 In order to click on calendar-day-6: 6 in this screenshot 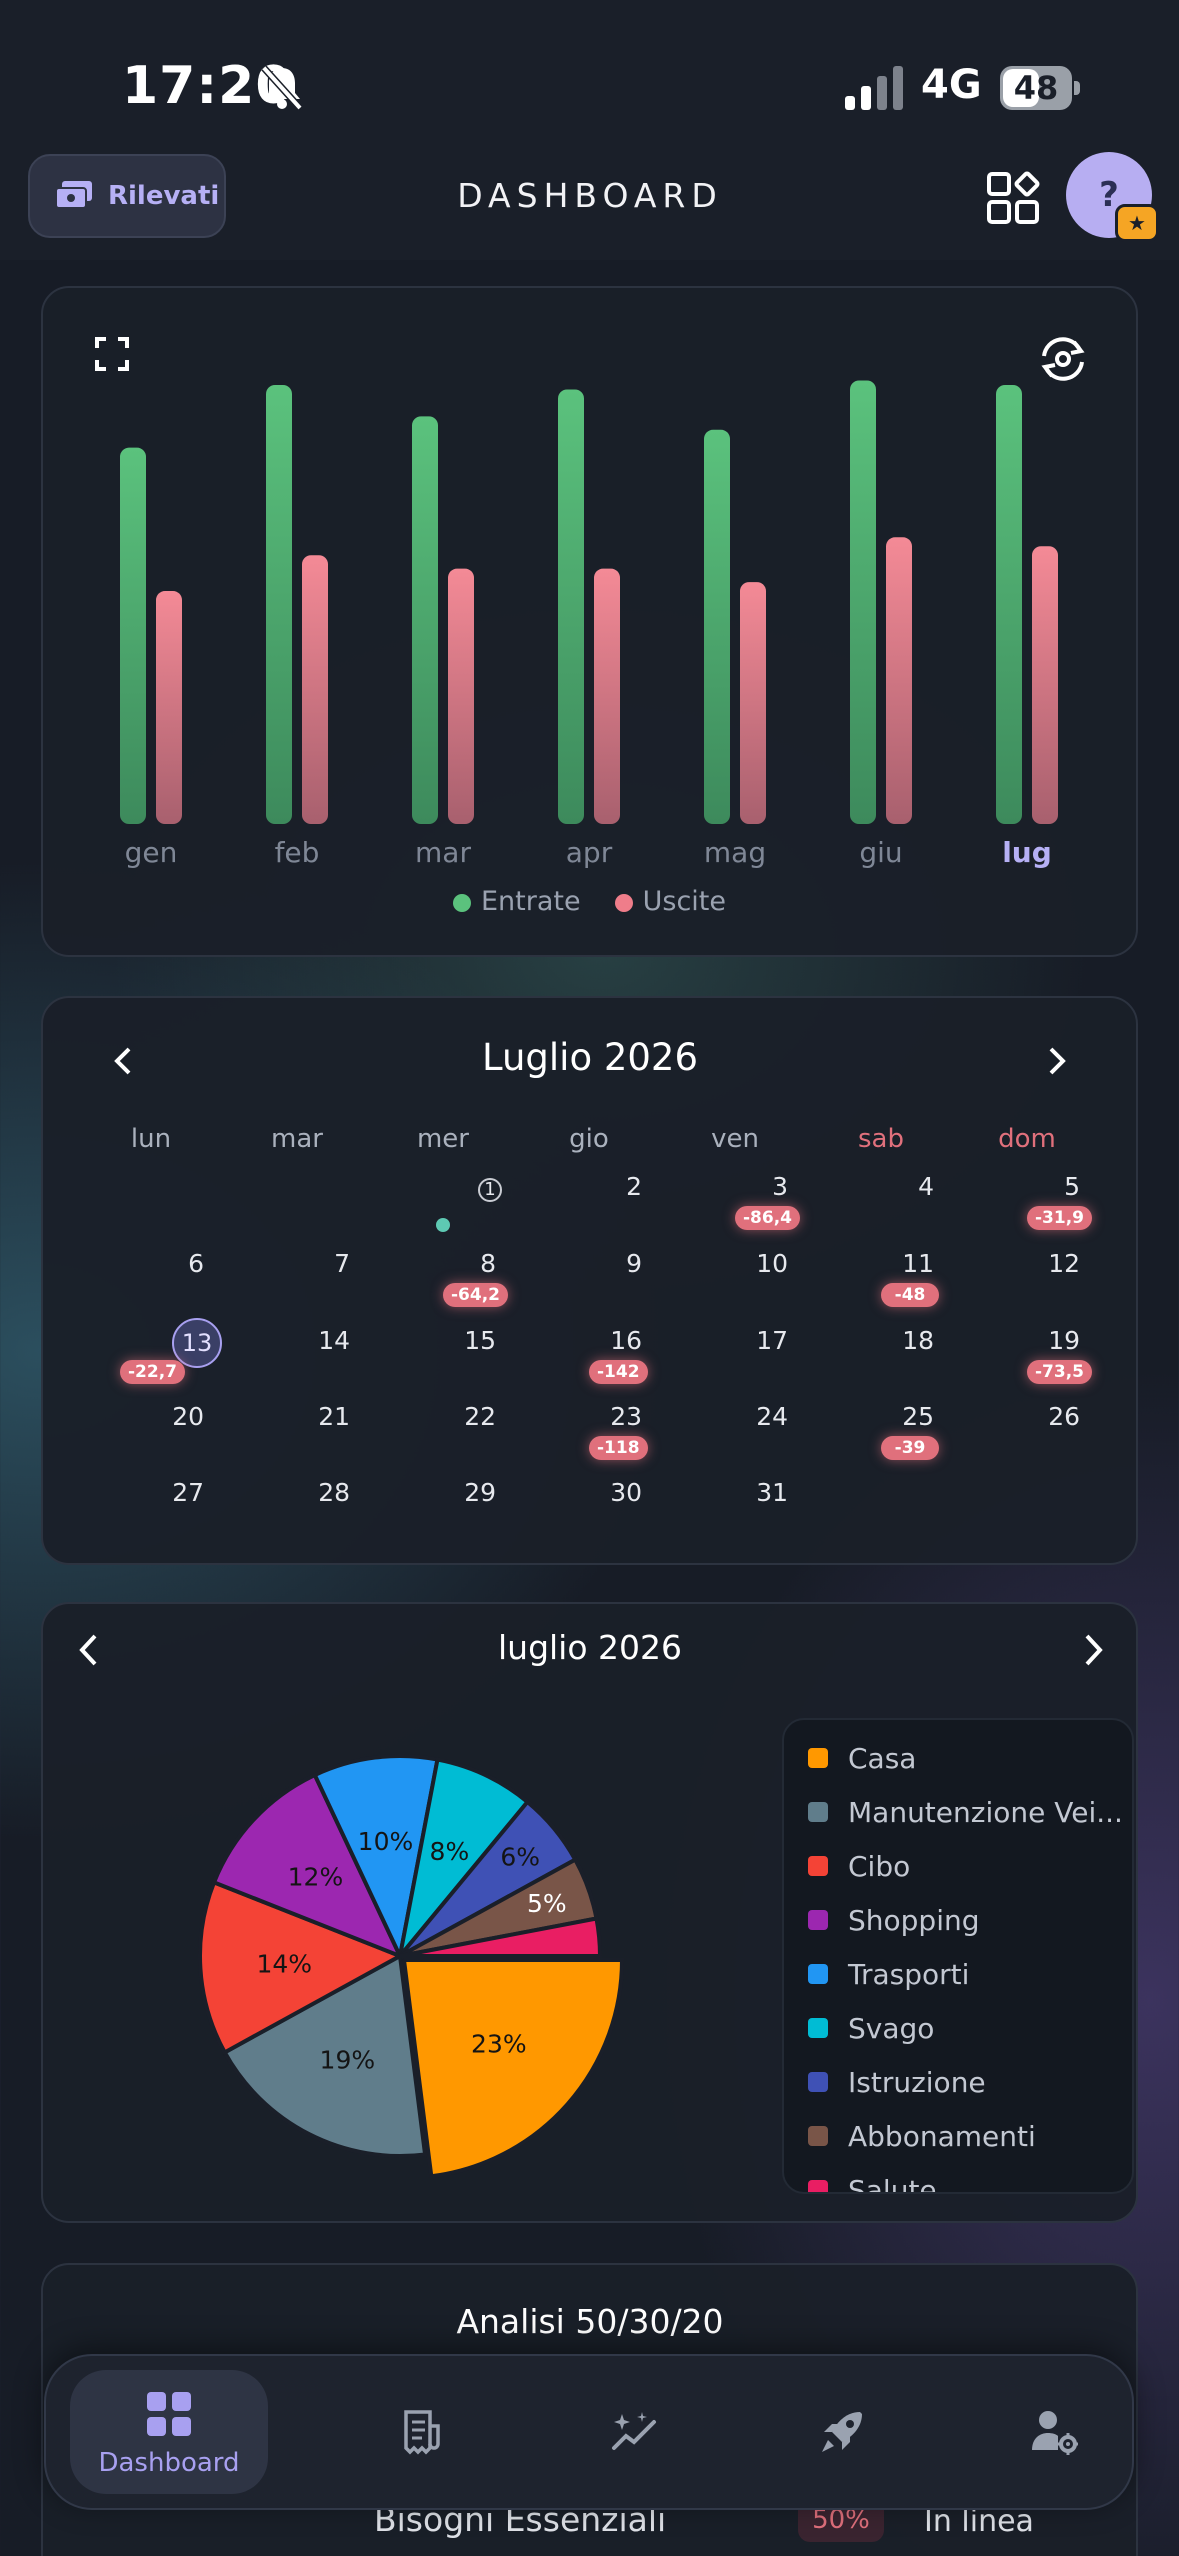, I will do `click(196, 1263)`.